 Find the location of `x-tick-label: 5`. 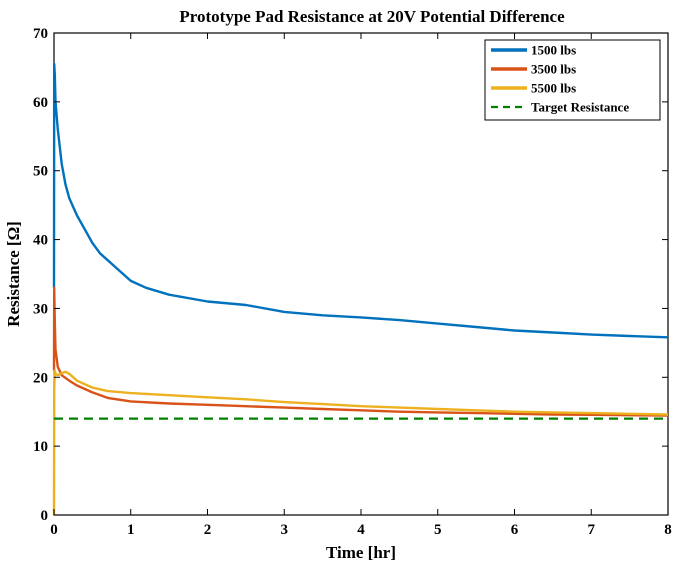

x-tick-label: 5 is located at coordinates (438, 530).